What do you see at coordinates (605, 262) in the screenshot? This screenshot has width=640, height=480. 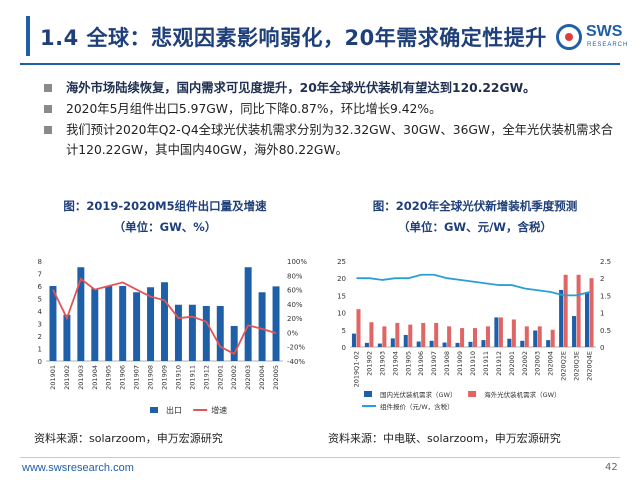 I see `y-right-tick-label: 2.5` at bounding box center [605, 262].